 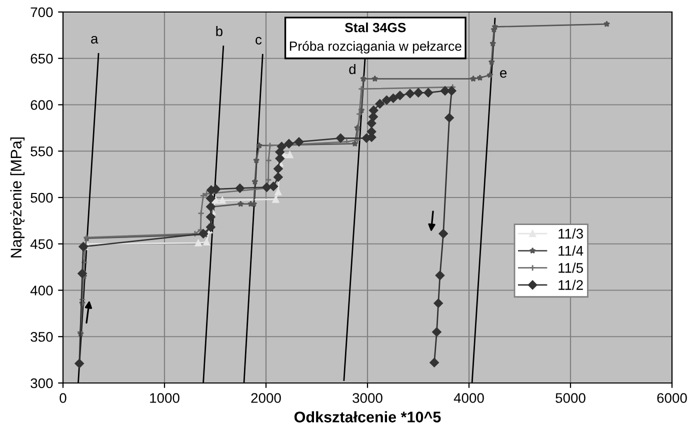 I want to click on series-label: b, so click(x=219, y=31).